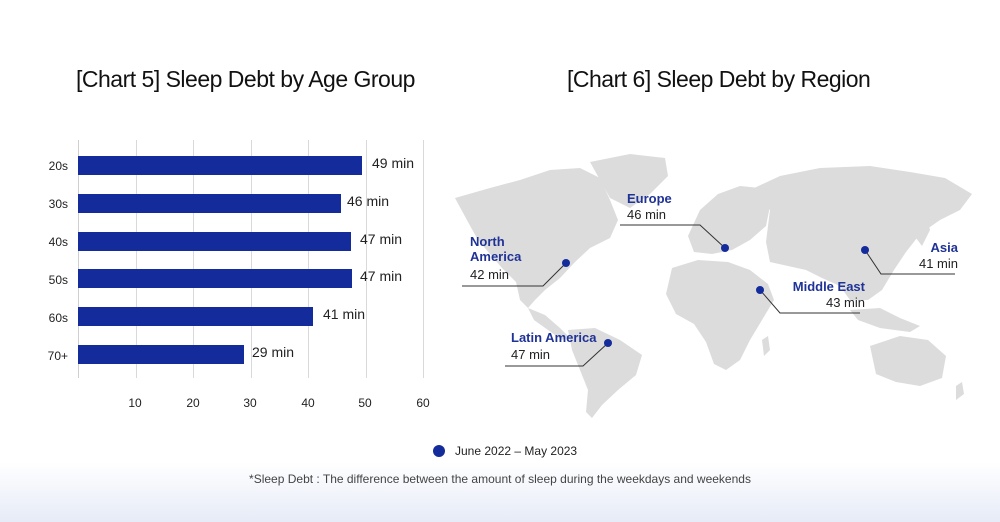  What do you see at coordinates (760, 290) in the screenshot?
I see `middle-east-marker` at bounding box center [760, 290].